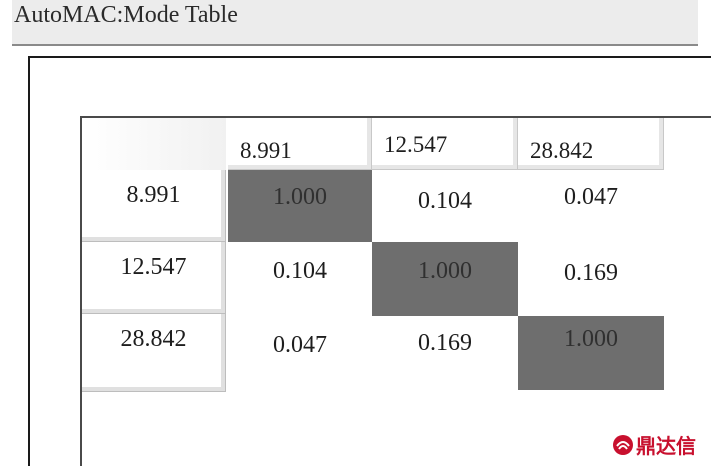 This screenshot has width=711, height=466. Describe the element at coordinates (153, 339) in the screenshot. I see `row-header-label: 28.842` at that location.